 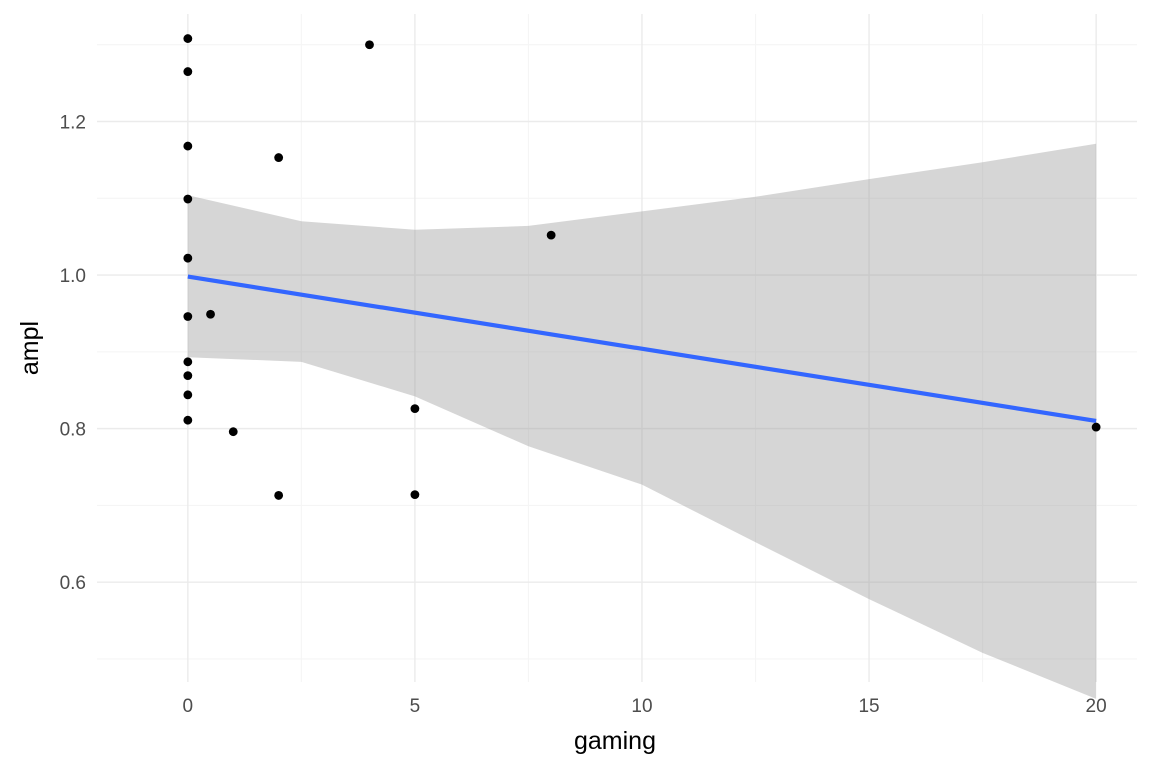 I want to click on y-tick-label: 0.8, so click(x=73, y=430).